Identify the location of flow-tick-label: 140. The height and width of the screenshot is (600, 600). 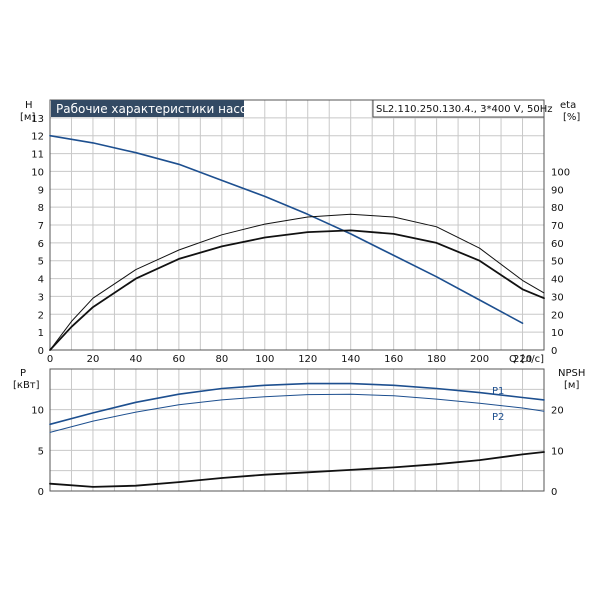
(350, 359).